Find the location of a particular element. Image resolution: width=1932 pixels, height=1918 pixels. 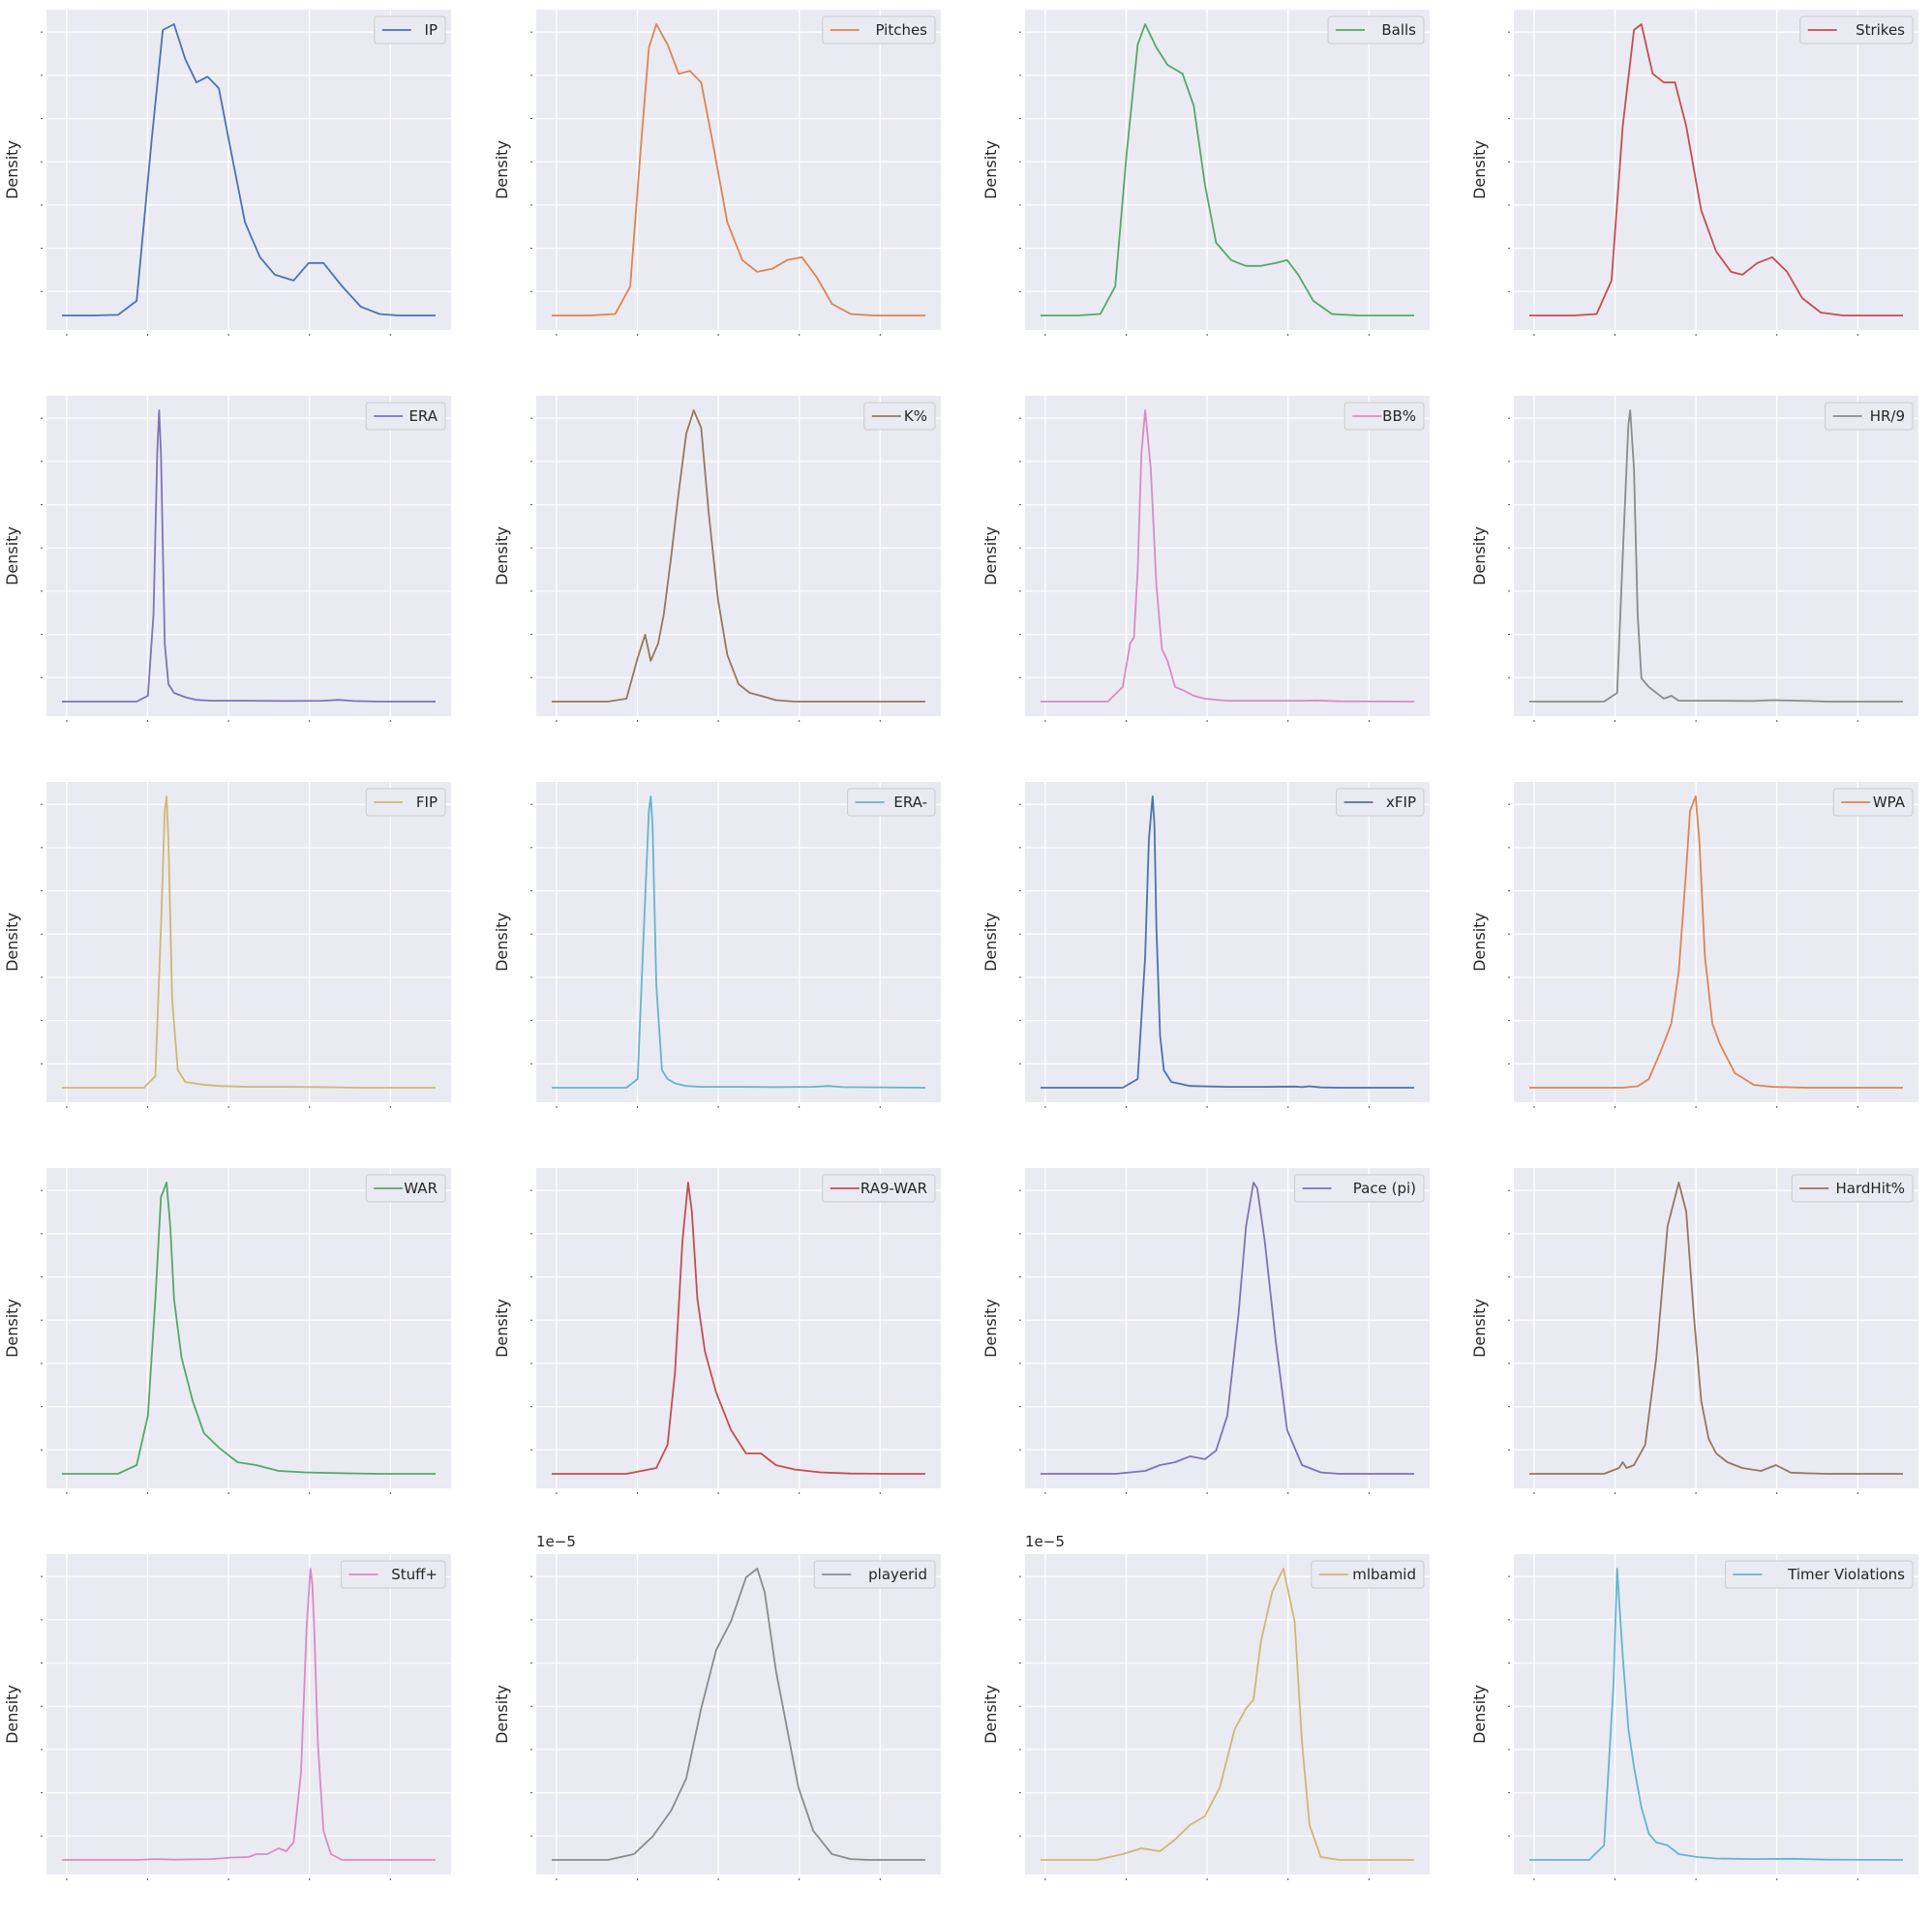

legend: HR/9 is located at coordinates (1869, 416).